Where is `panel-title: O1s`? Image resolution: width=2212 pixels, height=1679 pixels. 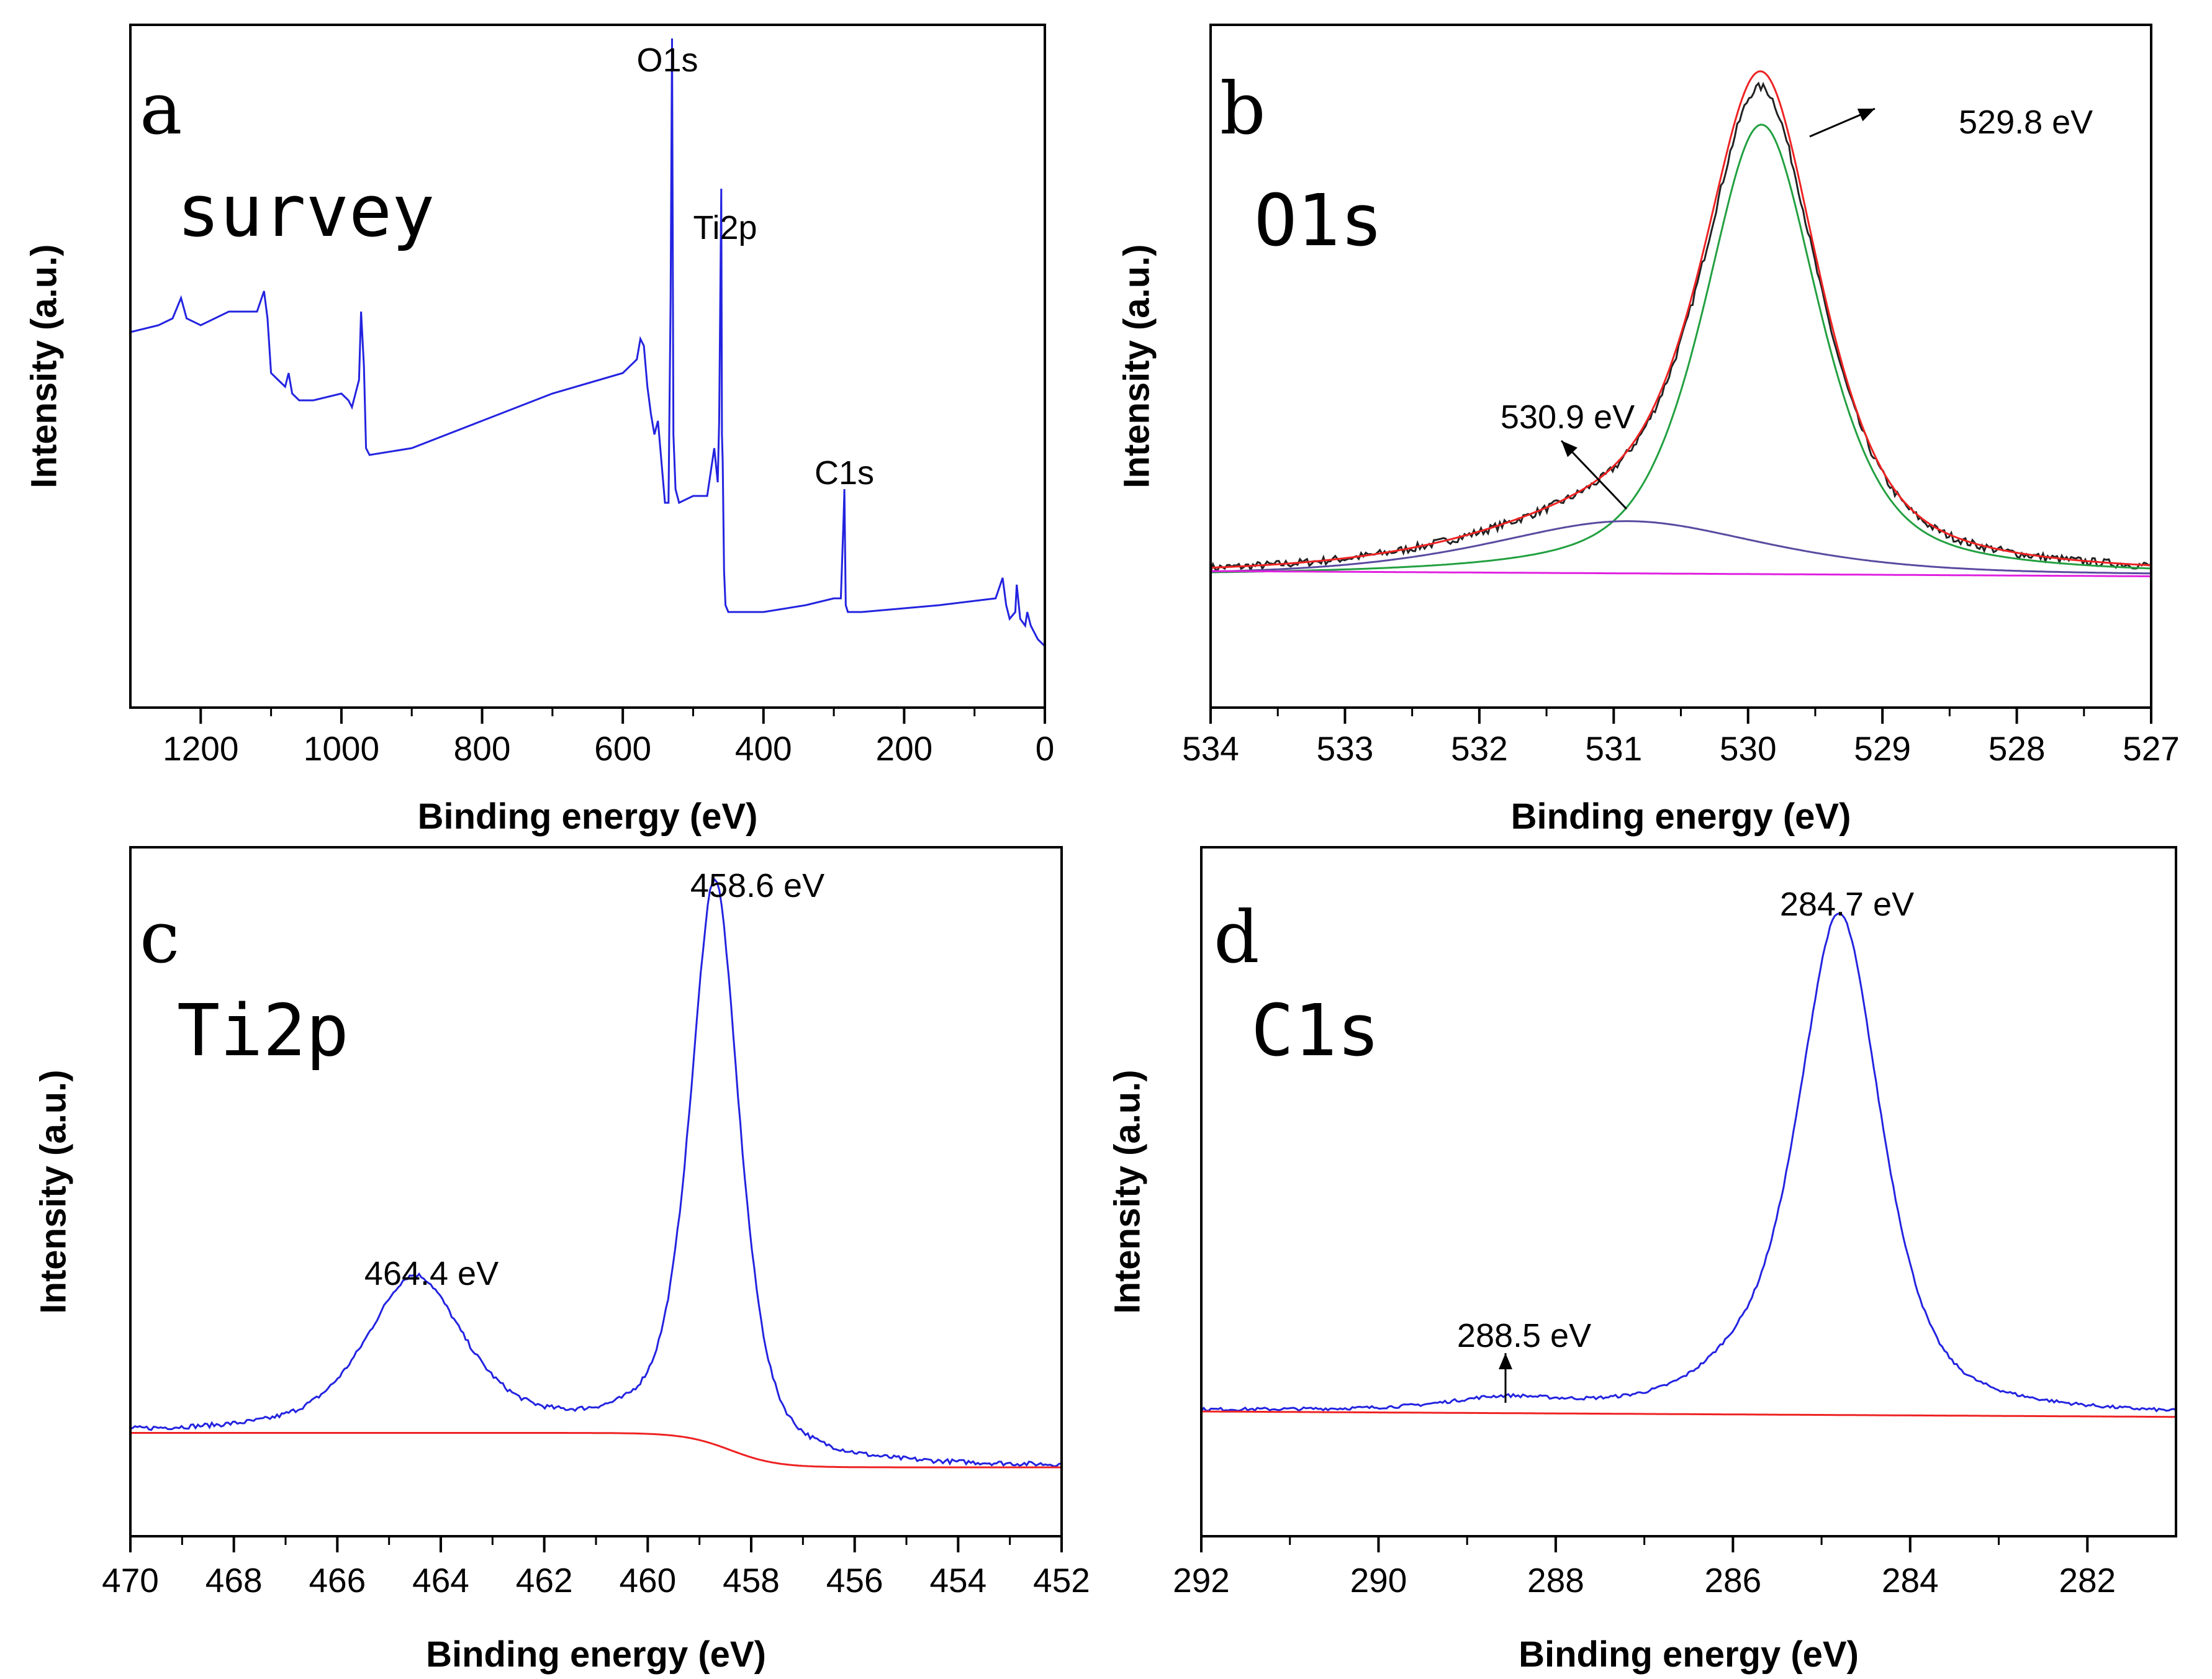 panel-title: O1s is located at coordinates (1318, 221).